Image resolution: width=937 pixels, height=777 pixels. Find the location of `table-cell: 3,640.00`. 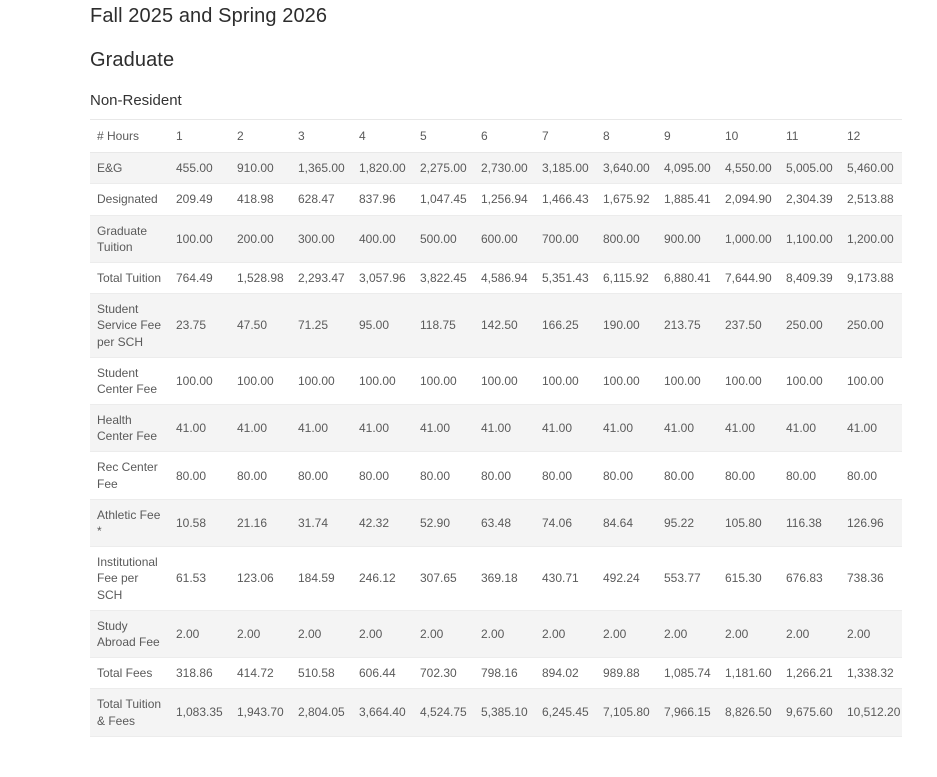

table-cell: 3,640.00 is located at coordinates (626, 168).